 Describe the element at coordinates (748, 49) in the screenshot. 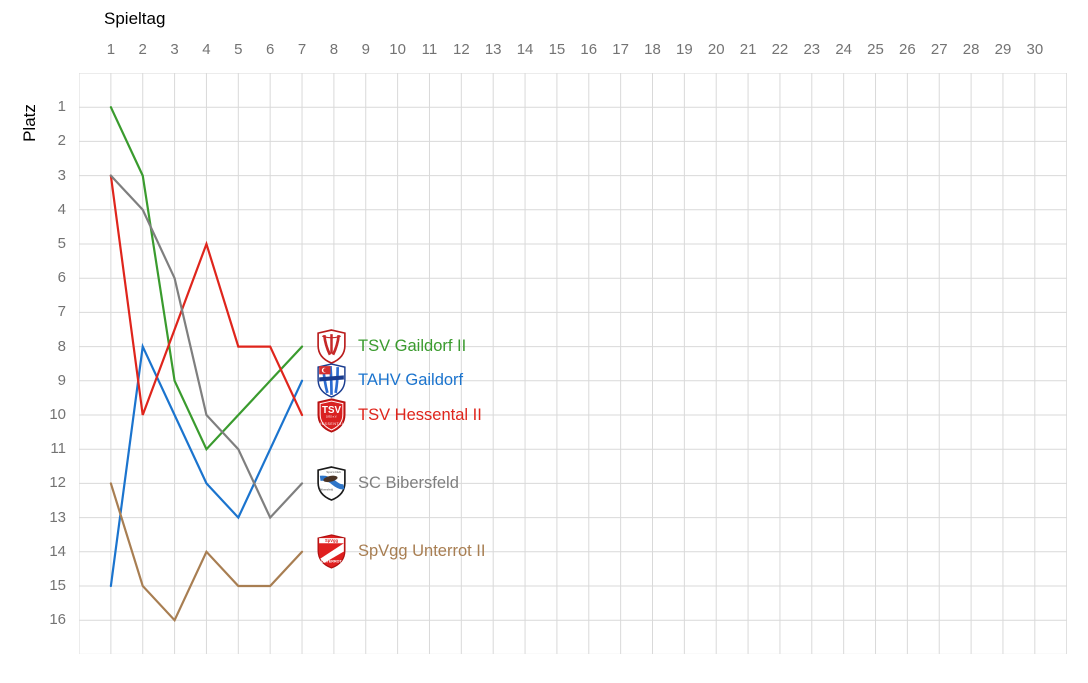

I see `x-tick-label: 21` at that location.